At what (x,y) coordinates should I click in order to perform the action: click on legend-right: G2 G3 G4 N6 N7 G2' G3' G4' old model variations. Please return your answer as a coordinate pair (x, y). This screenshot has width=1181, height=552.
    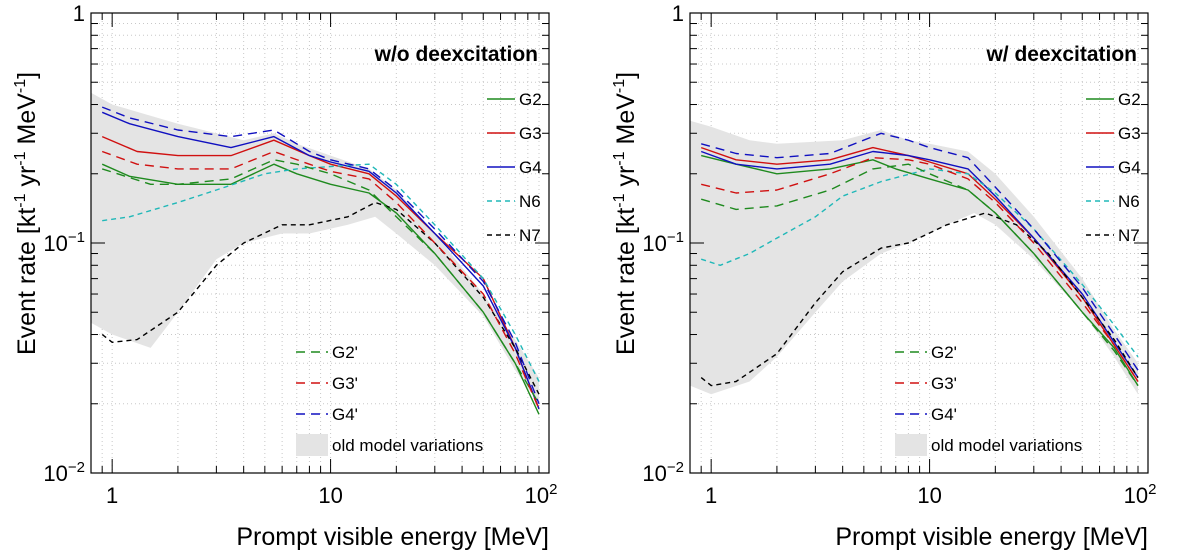
    Looking at the image, I should click on (1018, 273).